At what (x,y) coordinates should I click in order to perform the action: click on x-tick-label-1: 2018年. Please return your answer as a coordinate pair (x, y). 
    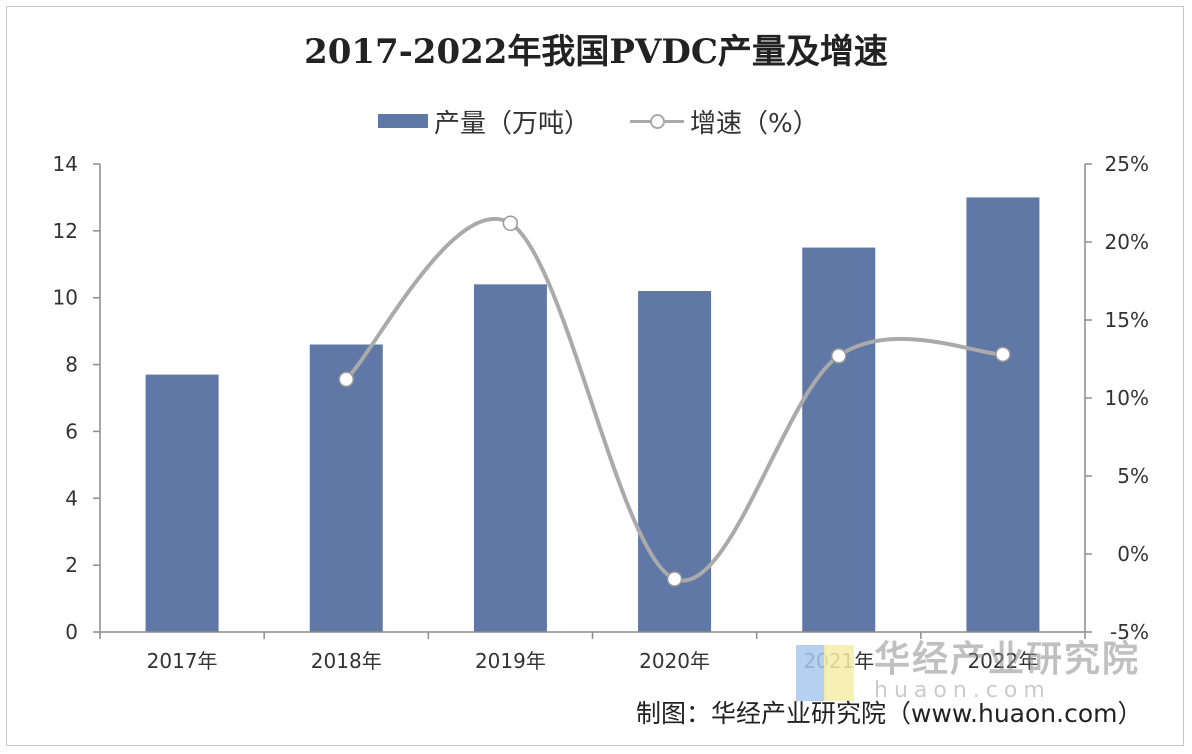
    Looking at the image, I should click on (346, 661).